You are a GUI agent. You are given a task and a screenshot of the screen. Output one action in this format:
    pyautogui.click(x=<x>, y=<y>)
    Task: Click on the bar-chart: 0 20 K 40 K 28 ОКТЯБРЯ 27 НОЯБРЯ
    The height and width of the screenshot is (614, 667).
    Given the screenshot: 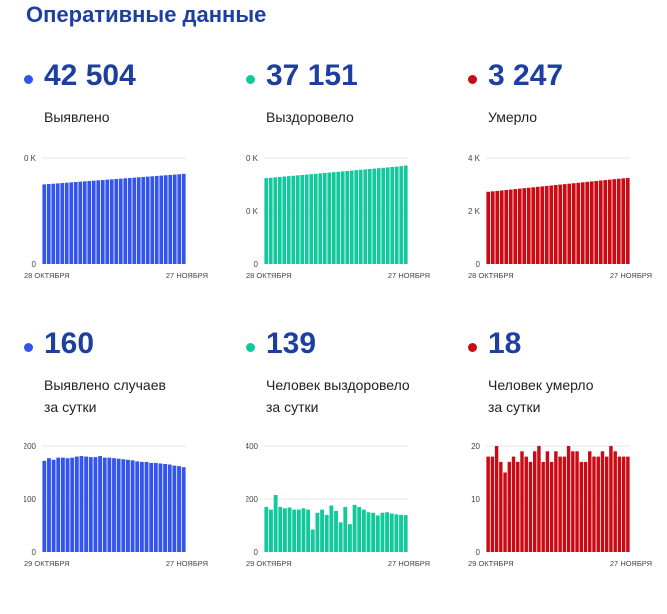 What is the action you would take?
    pyautogui.click(x=338, y=217)
    